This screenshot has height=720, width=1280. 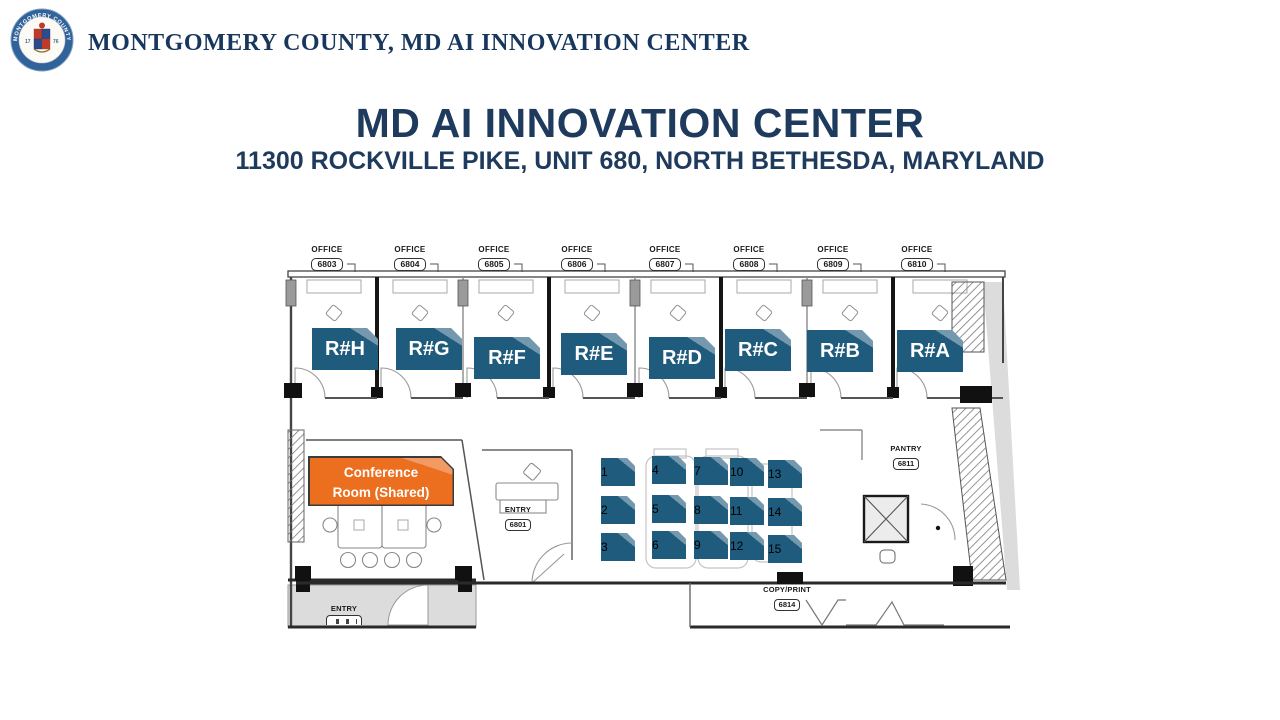 I want to click on desk-tag-15: 15, so click(x=785, y=549).